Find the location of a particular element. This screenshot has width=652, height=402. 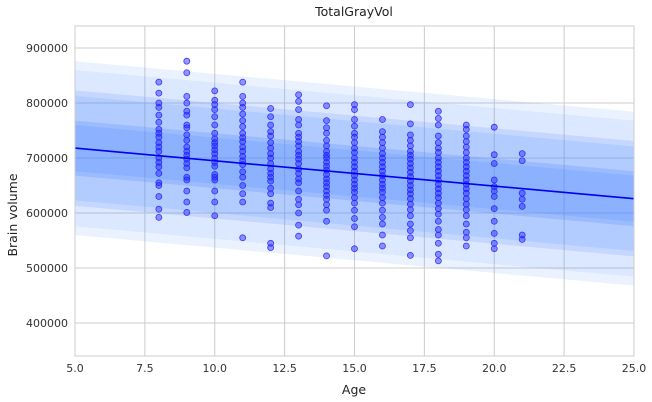

x-tick-label: 25.0 is located at coordinates (634, 368).